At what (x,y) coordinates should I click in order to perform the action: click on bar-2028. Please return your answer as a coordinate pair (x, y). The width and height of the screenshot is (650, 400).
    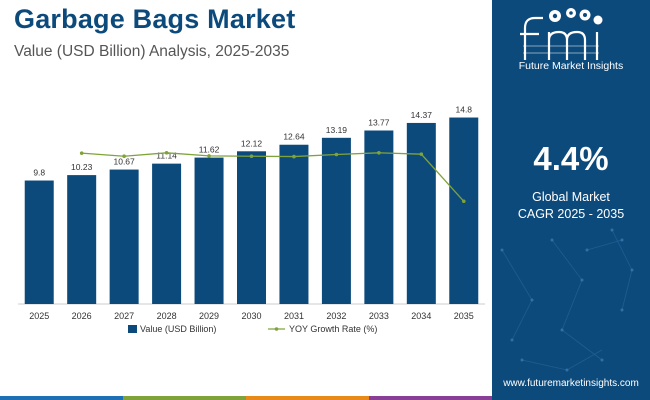
    Looking at the image, I should click on (167, 233).